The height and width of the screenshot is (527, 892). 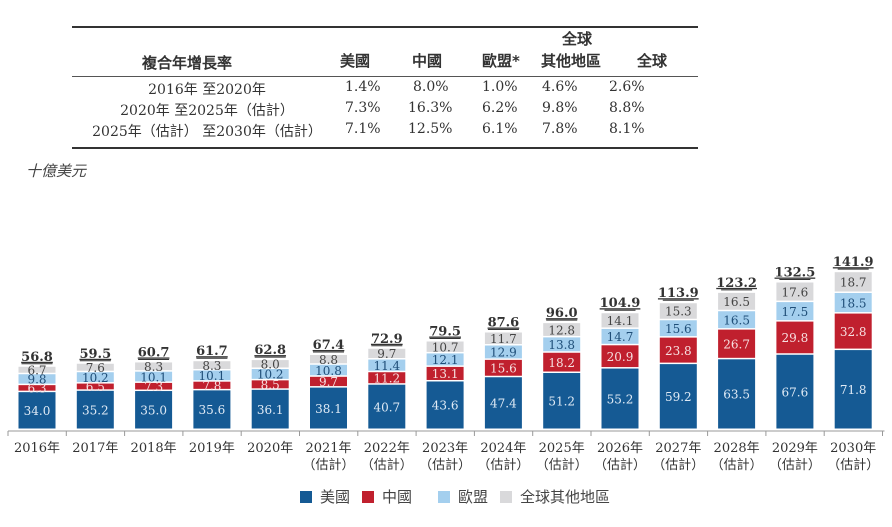 I want to click on data-label-row: 12.8, so click(x=561, y=330).